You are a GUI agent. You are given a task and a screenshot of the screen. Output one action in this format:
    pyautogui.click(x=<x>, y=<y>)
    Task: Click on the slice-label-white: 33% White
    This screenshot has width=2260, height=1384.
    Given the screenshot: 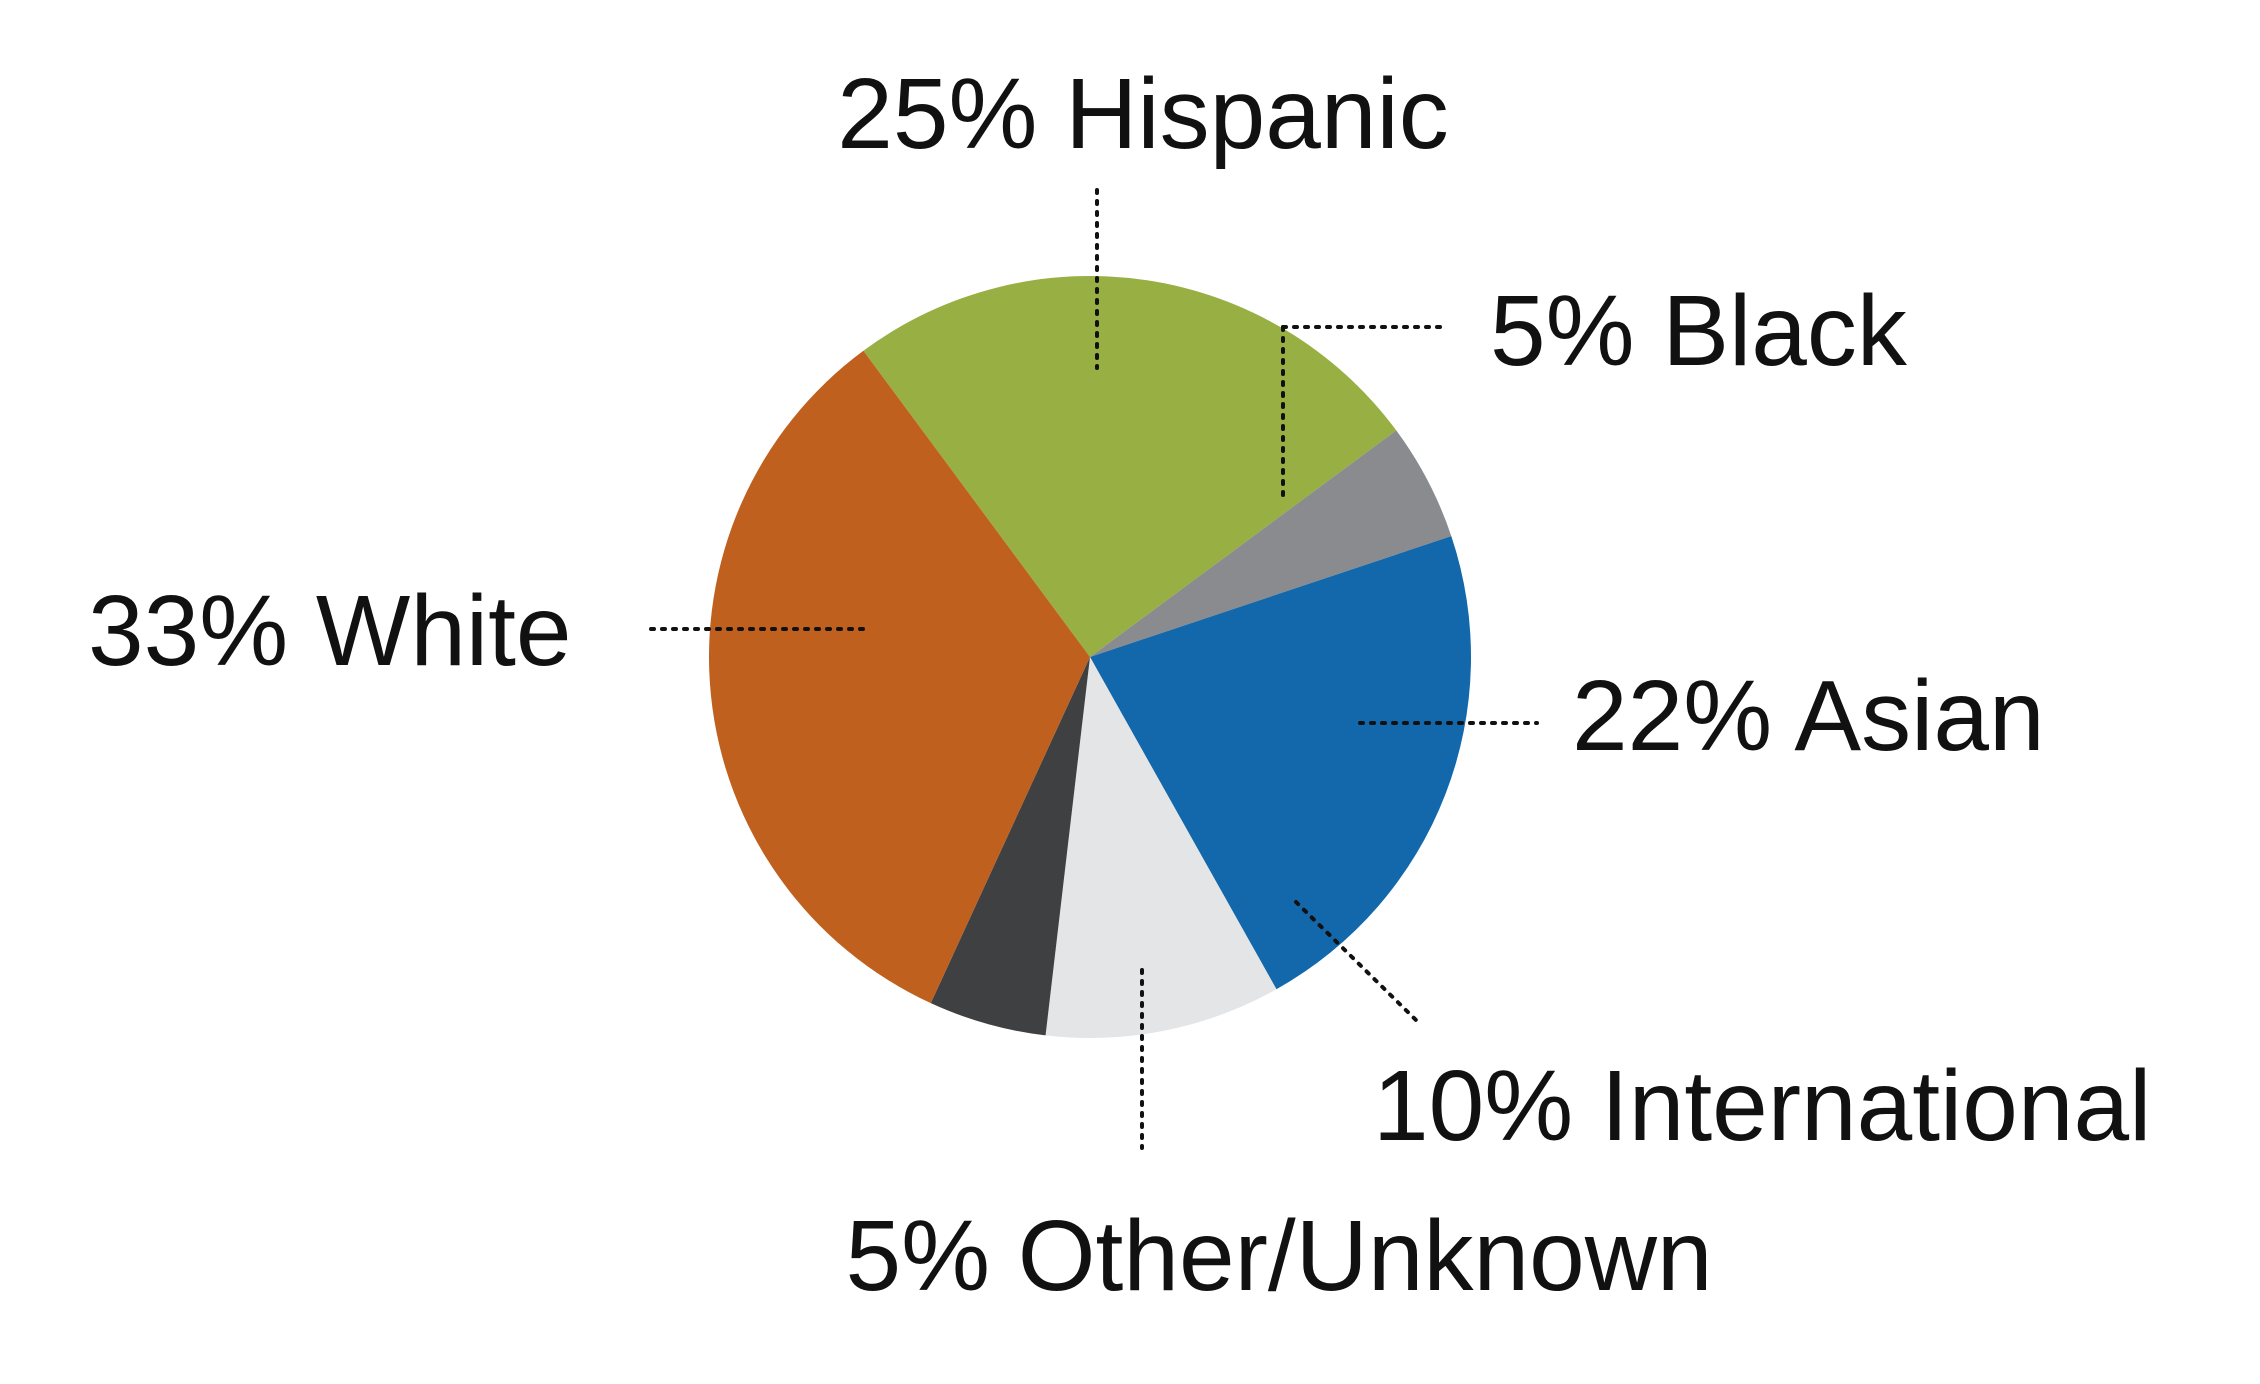 What is the action you would take?
    pyautogui.click(x=330, y=631)
    